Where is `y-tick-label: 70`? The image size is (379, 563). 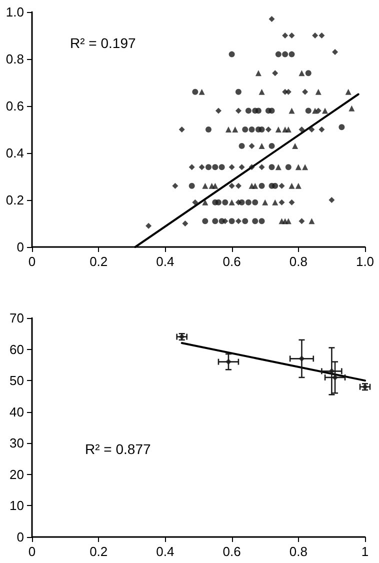
y-tick-label: 70 is located at coordinates (17, 318).